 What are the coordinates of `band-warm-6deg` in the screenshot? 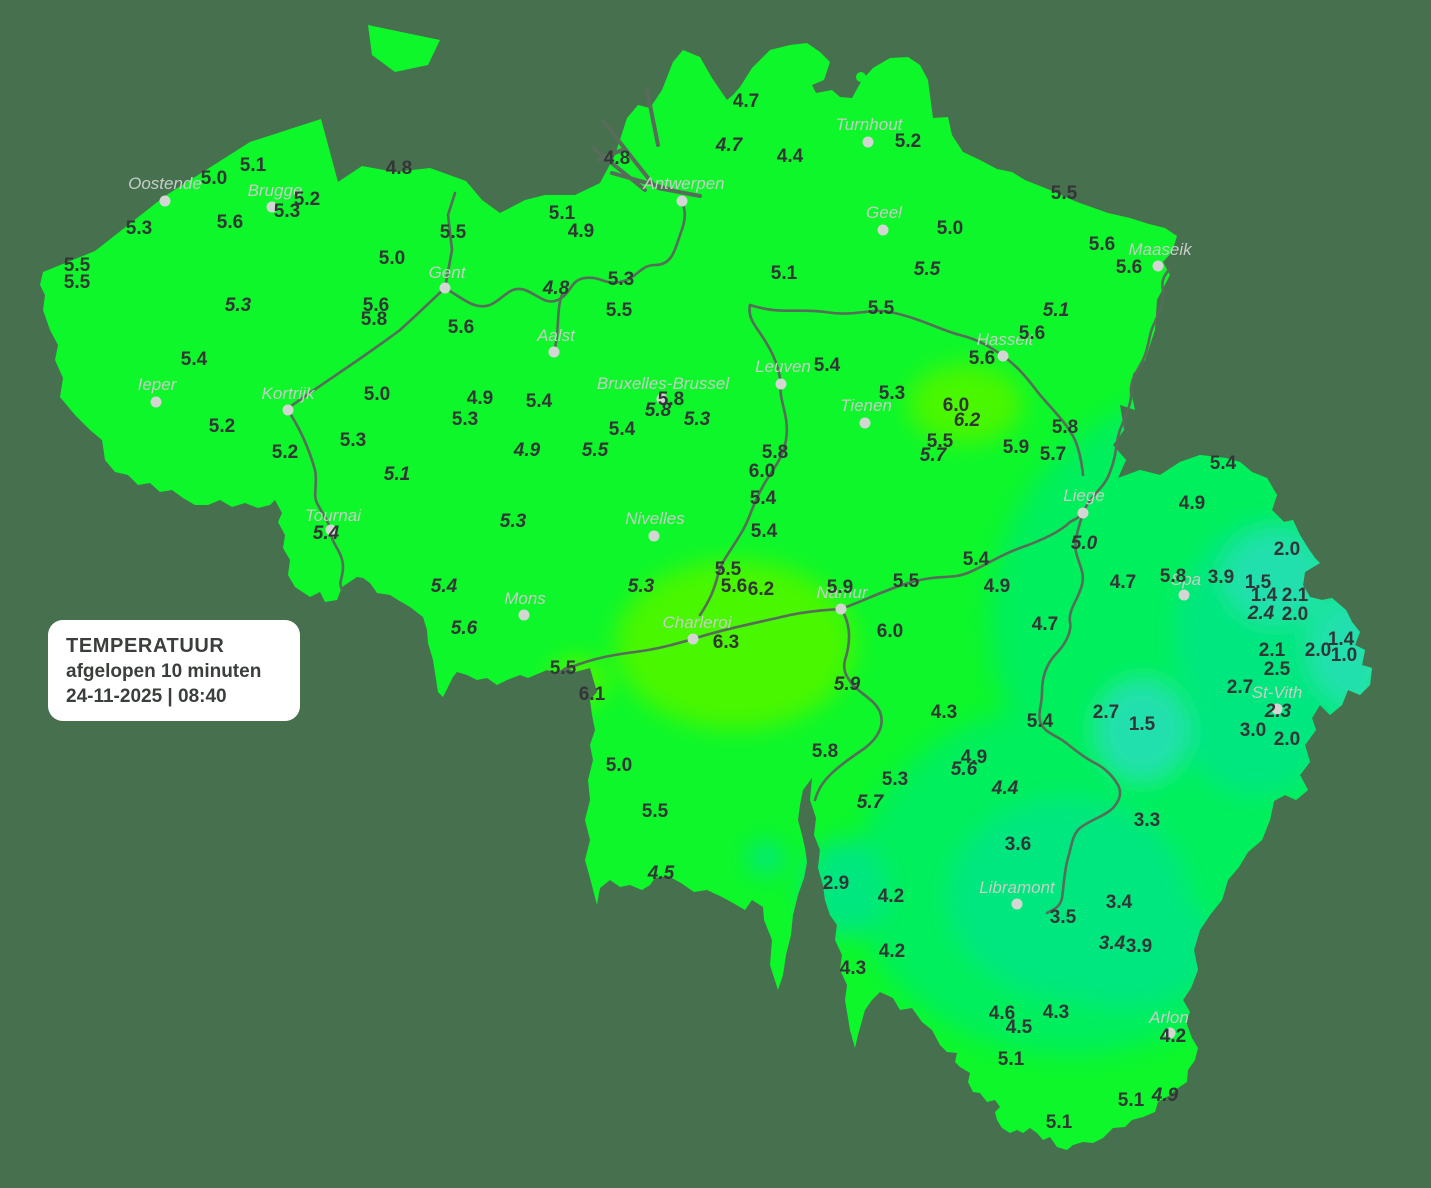 It's located at (785, 547).